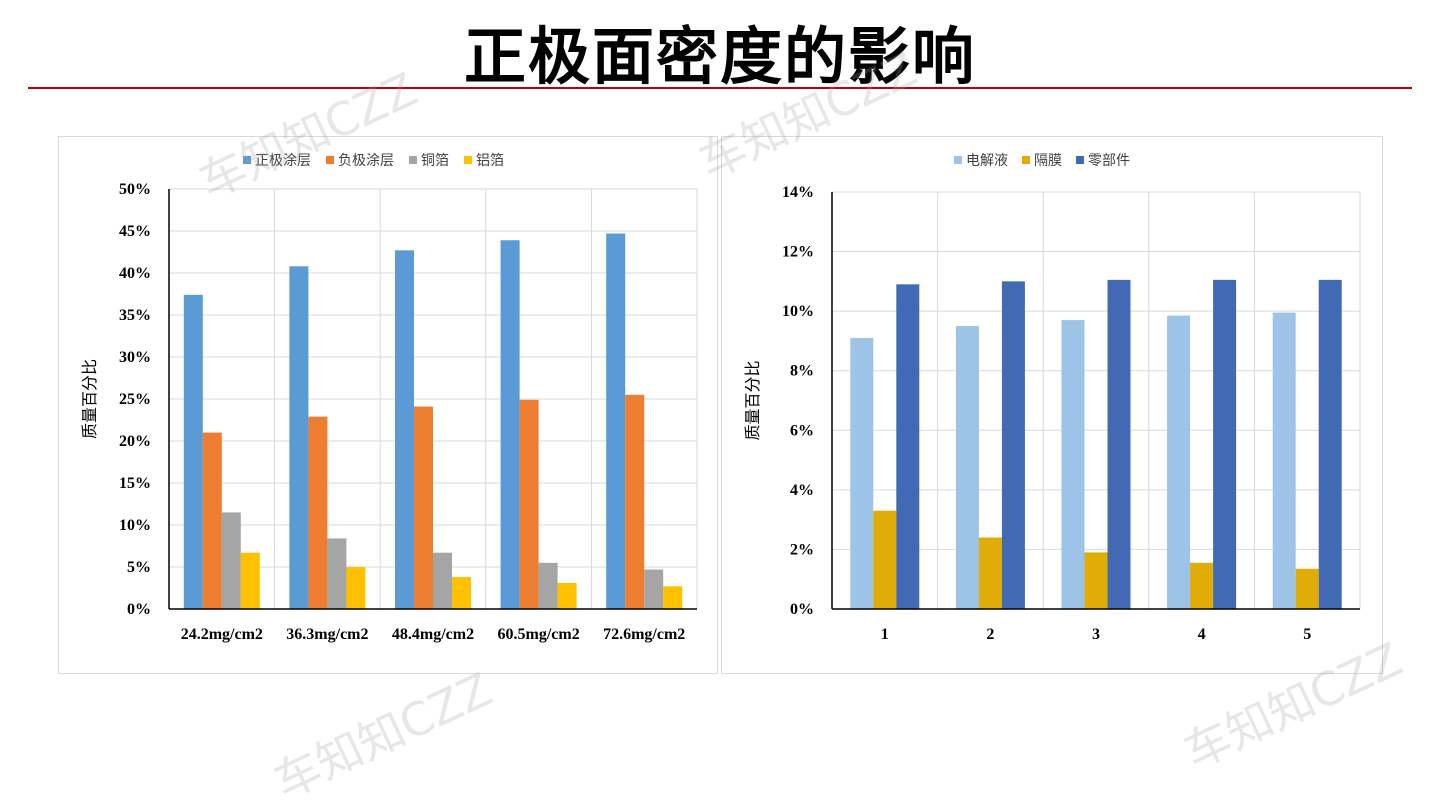 Image resolution: width=1440 pixels, height=812 pixels. I want to click on slide-title: 正极面密度的影响, so click(719, 56).